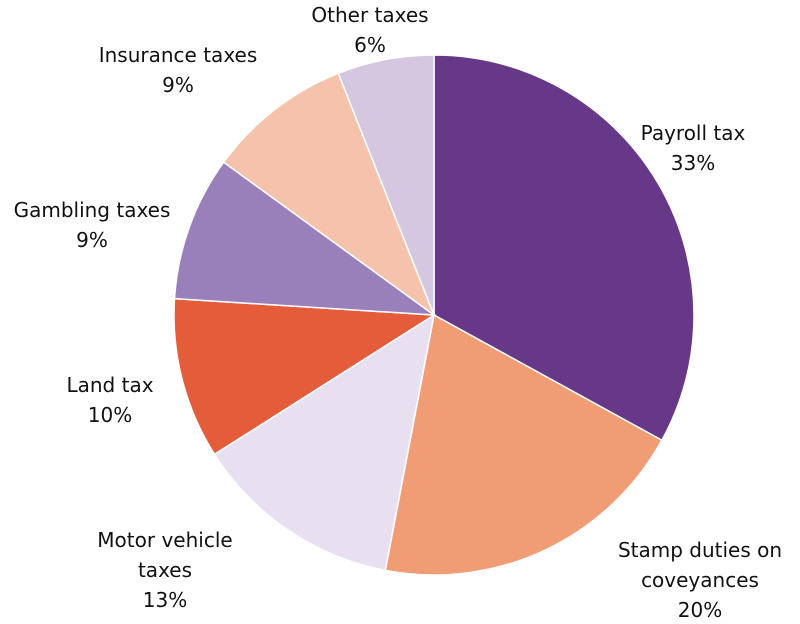 The image size is (800, 624). What do you see at coordinates (110, 415) in the screenshot?
I see `value-label: 10%` at bounding box center [110, 415].